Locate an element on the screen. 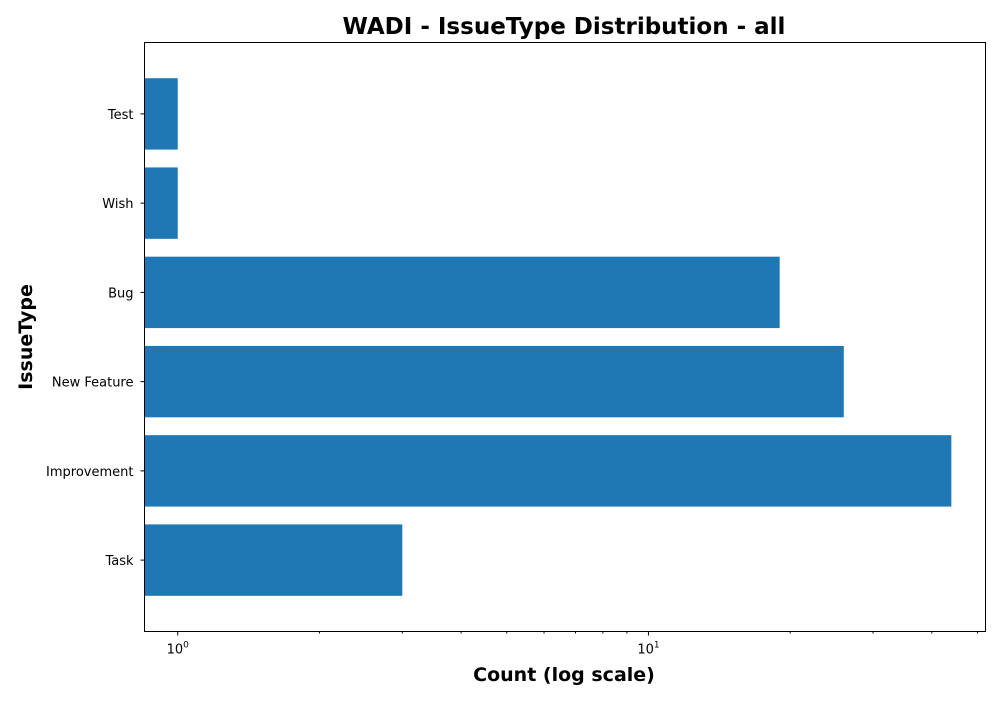 The image size is (1000, 705). chart-title: WADI - IssueType Distribution - all is located at coordinates (564, 27).